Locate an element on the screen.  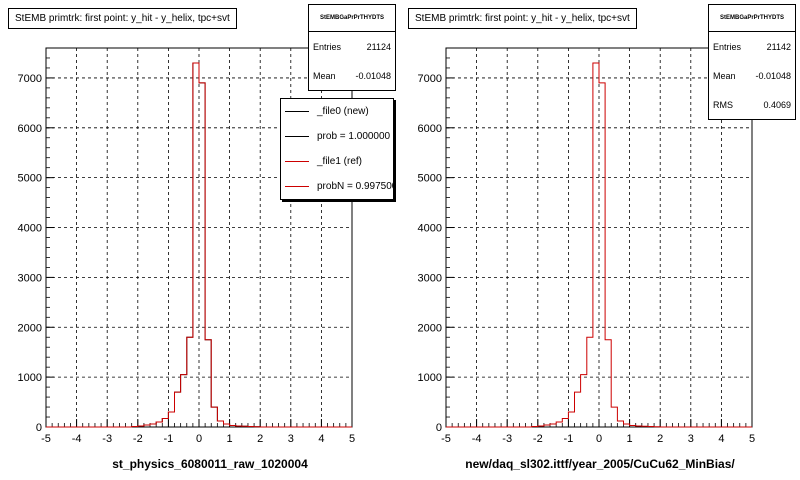
legend-entry: prob = 1.000000 is located at coordinates (337, 136).